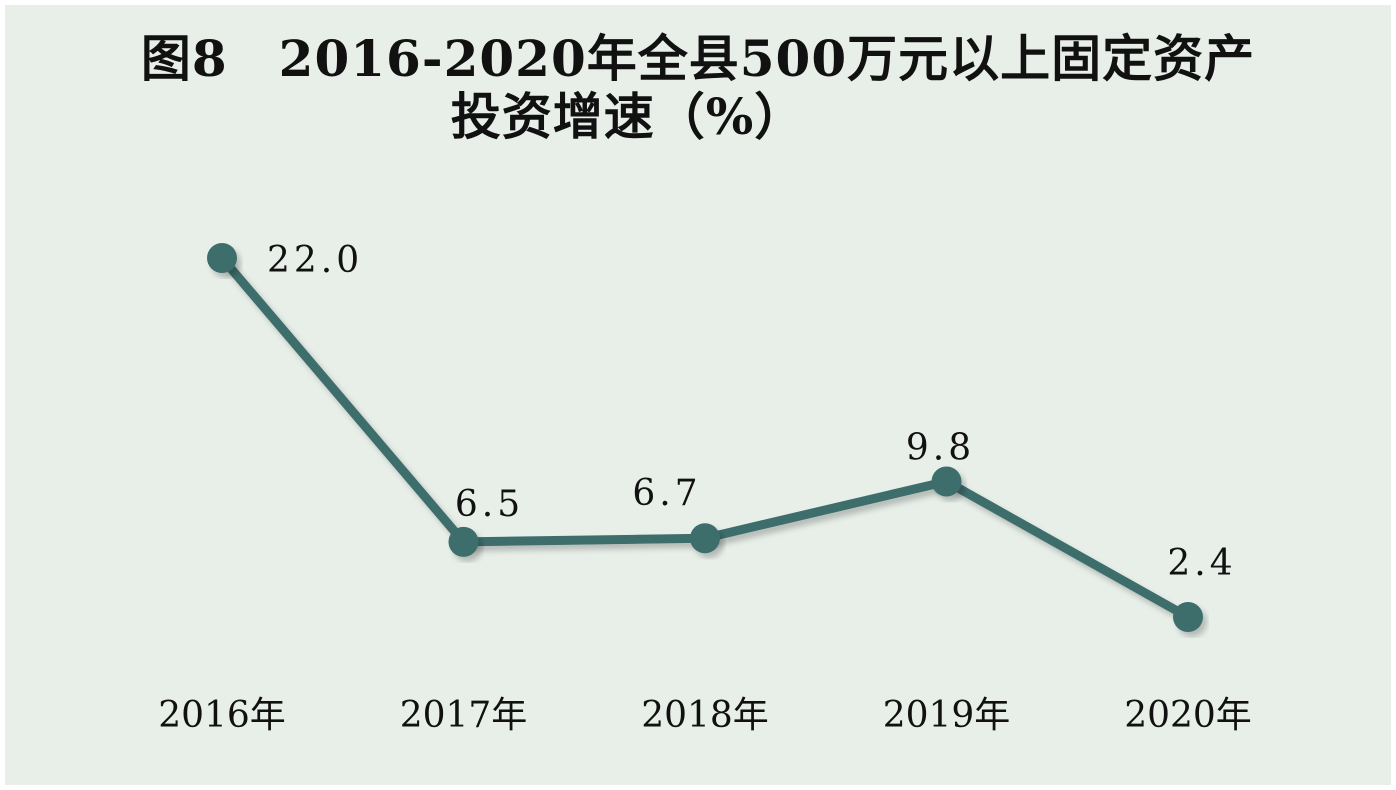 This screenshot has width=1396, height=790. Describe the element at coordinates (1188, 715) in the screenshot. I see `x-tick-label: 2020年` at that location.